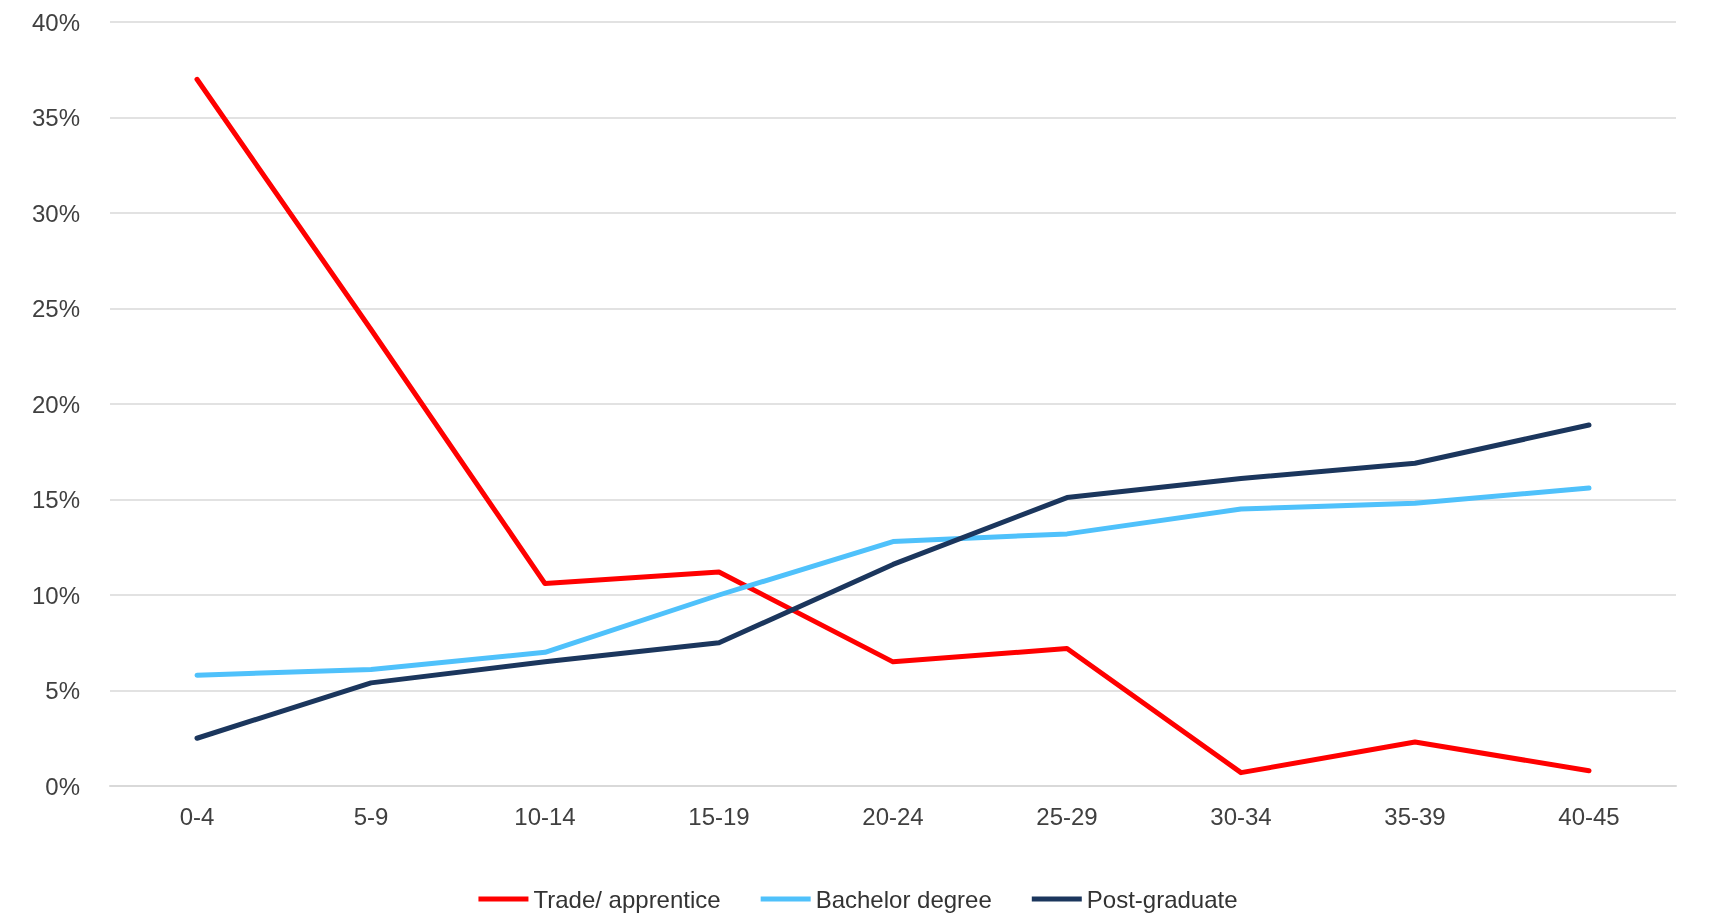 The width and height of the screenshot is (1716, 916). What do you see at coordinates (903, 899) in the screenshot?
I see `legend-label: Bachelor degree` at bounding box center [903, 899].